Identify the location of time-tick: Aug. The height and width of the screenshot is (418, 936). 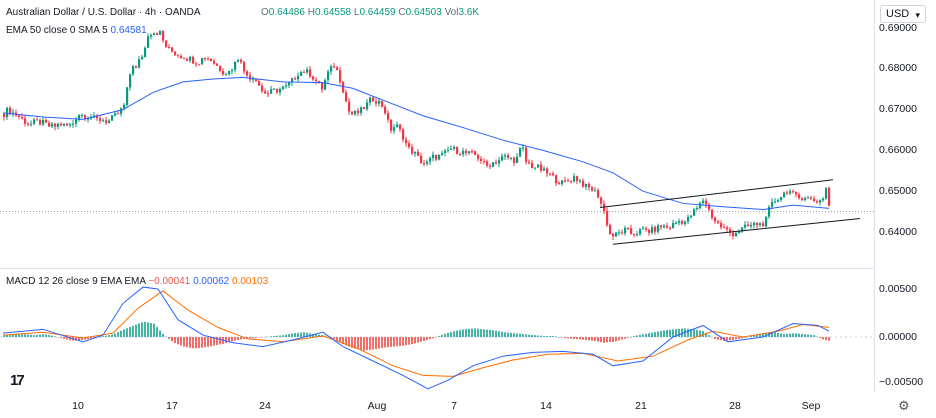
(377, 406).